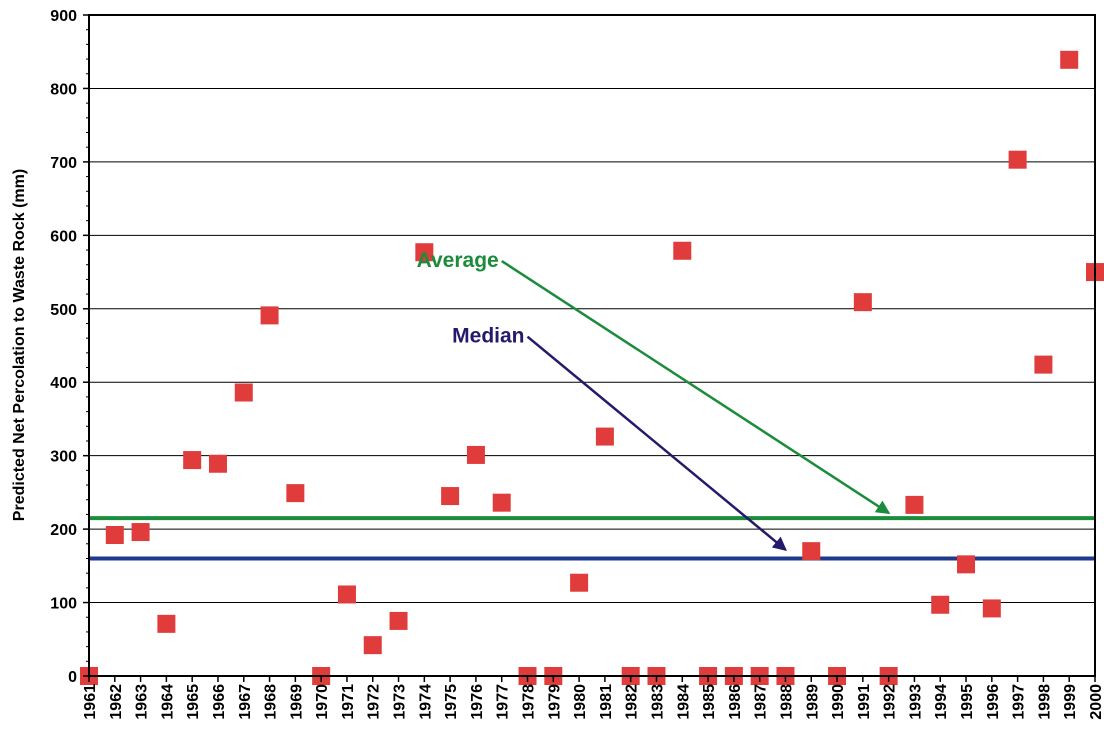 This screenshot has width=1104, height=743. I want to click on x-tick-label: 1990, so click(838, 702).